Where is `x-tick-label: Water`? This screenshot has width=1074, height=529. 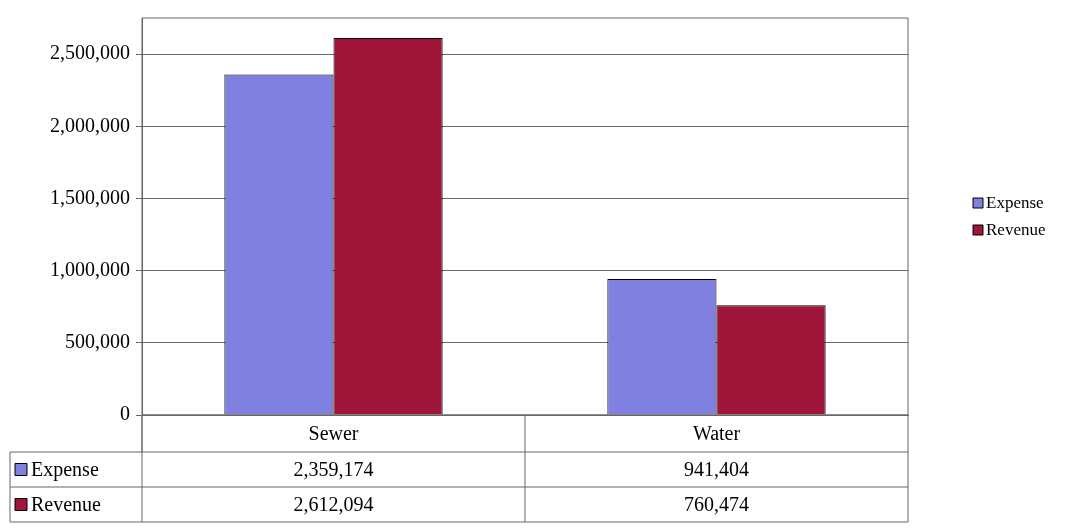 x-tick-label: Water is located at coordinates (716, 432).